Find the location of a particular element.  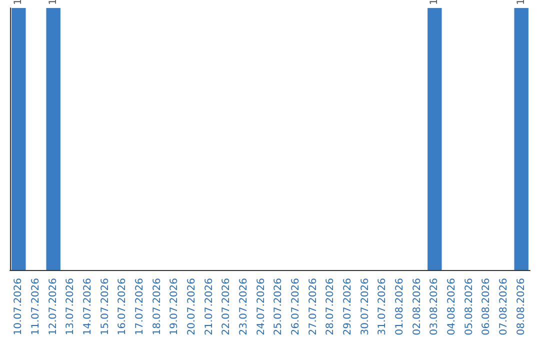

x-tick-label: 16.07.2026 is located at coordinates (122, 307).